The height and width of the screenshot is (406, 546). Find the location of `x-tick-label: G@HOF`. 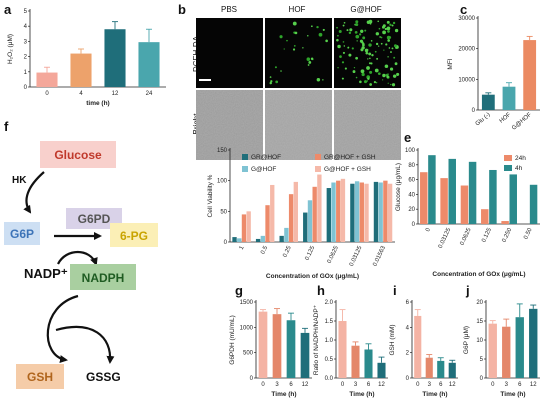

x-tick-label: G@HOF is located at coordinates (522, 122).